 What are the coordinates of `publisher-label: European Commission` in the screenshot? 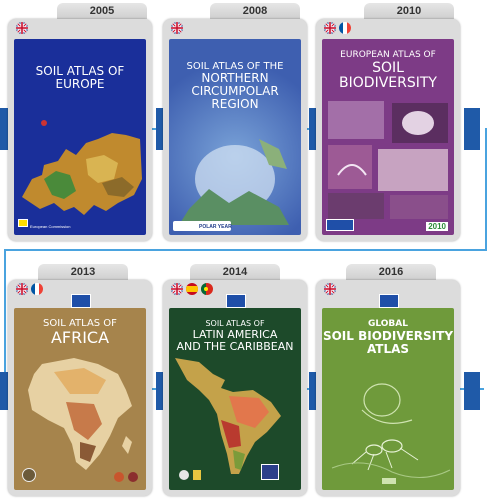 It's located at (50, 226).